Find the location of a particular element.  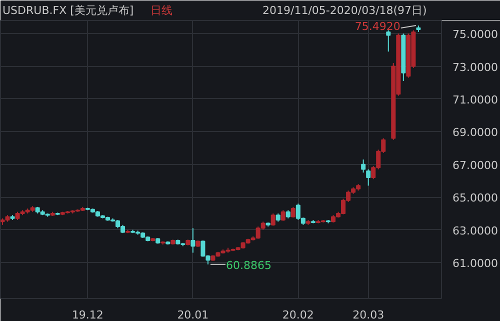

text: 2019/11/05-2020/03/18(97日) is located at coordinates (344, 10).